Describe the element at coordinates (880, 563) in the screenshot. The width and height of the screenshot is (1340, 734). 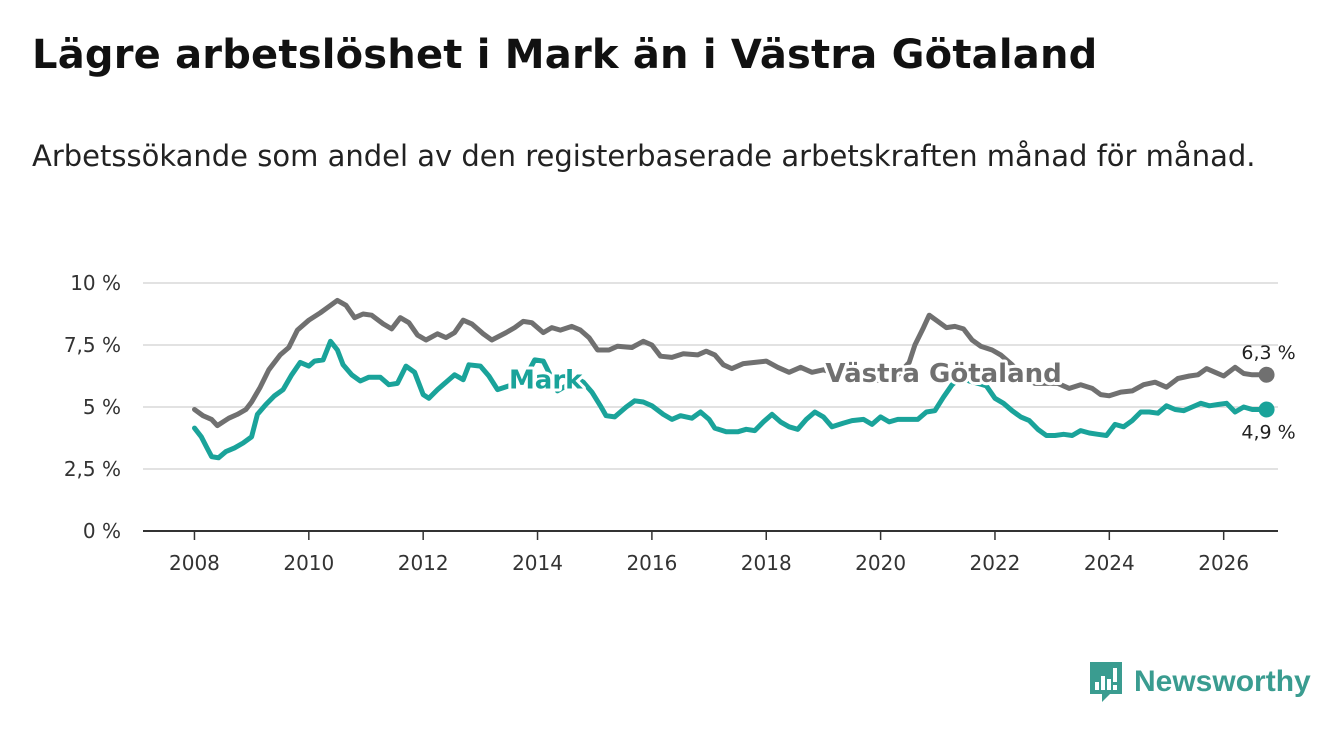
I see `x-tick-label: 2020` at that location.